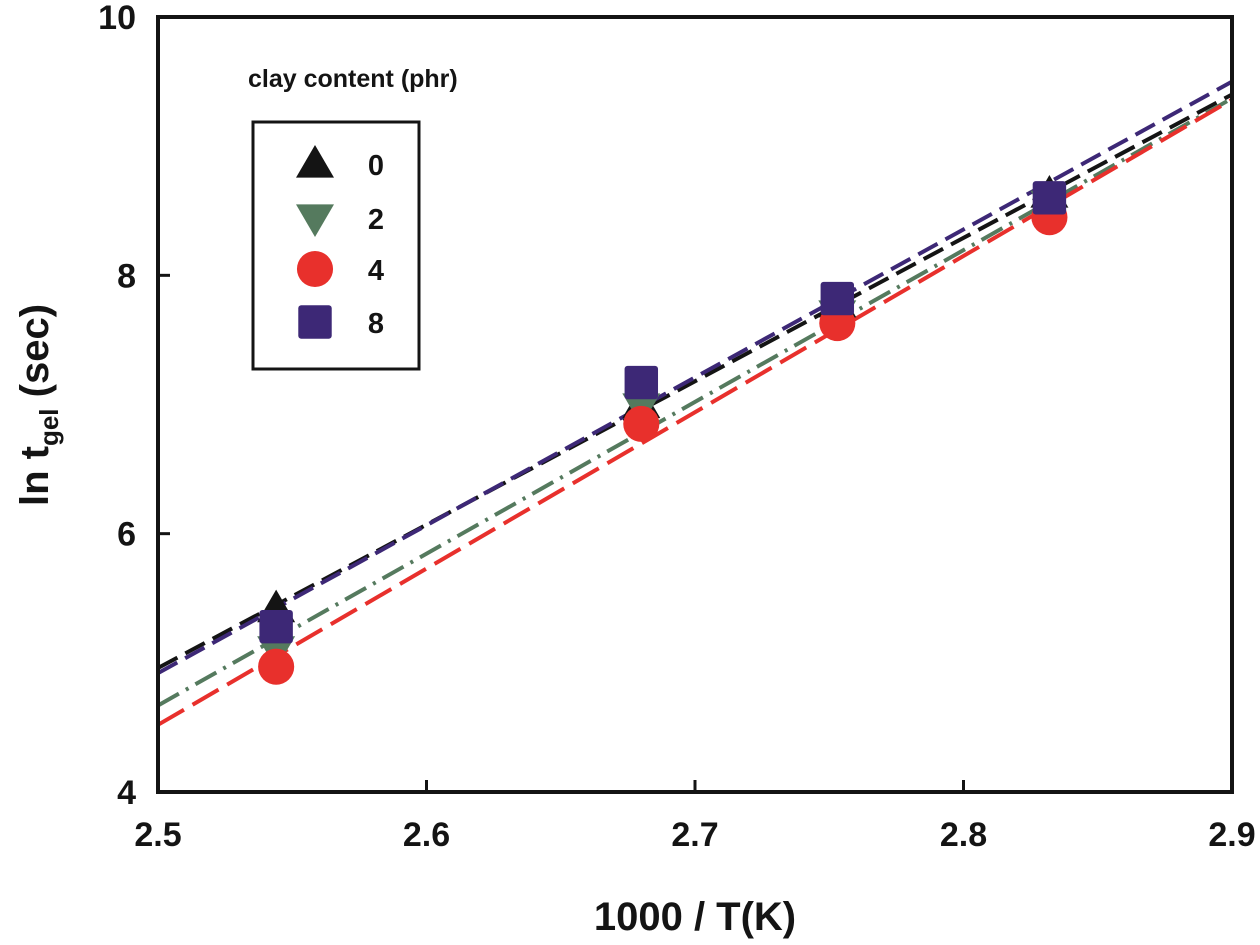 The image size is (1260, 945). Describe the element at coordinates (49, 427) in the screenshot. I see `y-axis-title-subscript: gel` at that location.